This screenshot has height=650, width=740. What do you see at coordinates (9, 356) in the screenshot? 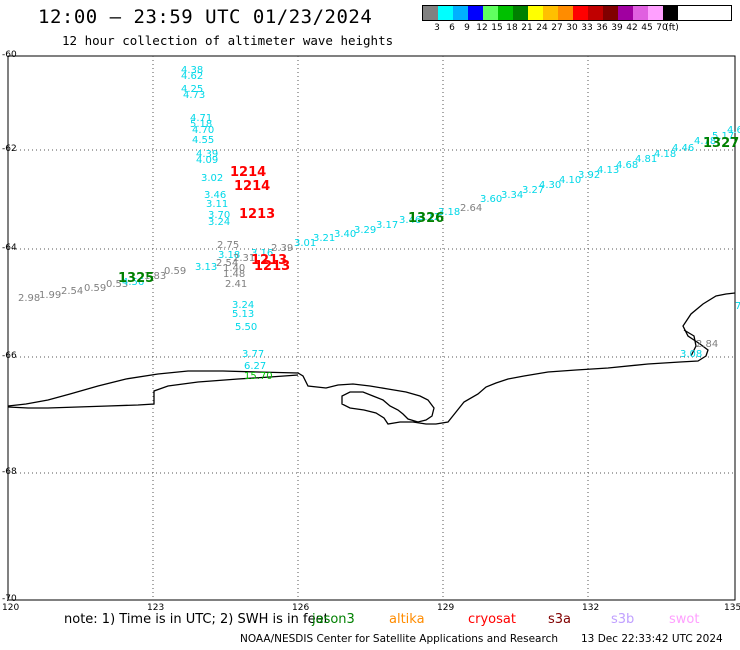
I see `latitude-label: -66` at bounding box center [9, 356].